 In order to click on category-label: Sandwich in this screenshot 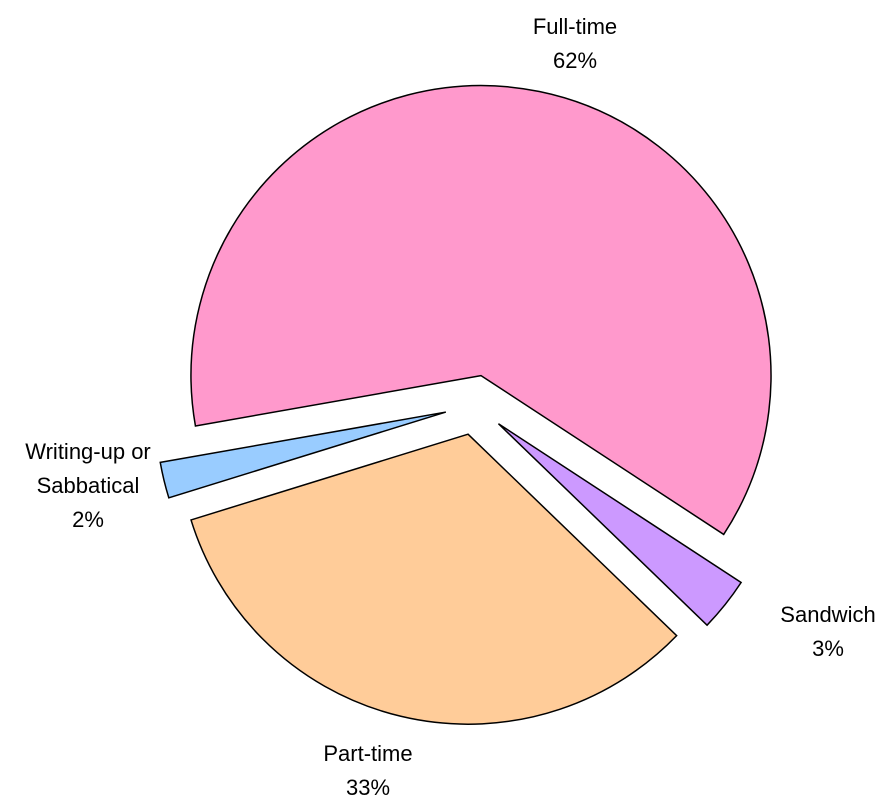, I will do `click(828, 614)`.